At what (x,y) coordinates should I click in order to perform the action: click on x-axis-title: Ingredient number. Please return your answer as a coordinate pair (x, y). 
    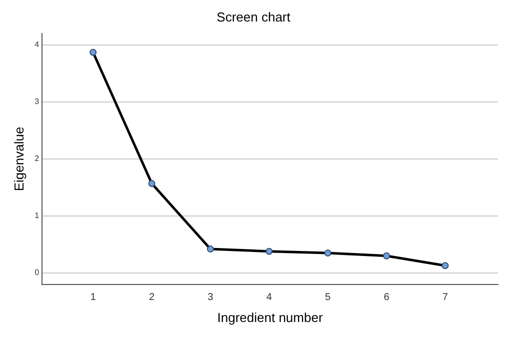
    Looking at the image, I should click on (270, 317).